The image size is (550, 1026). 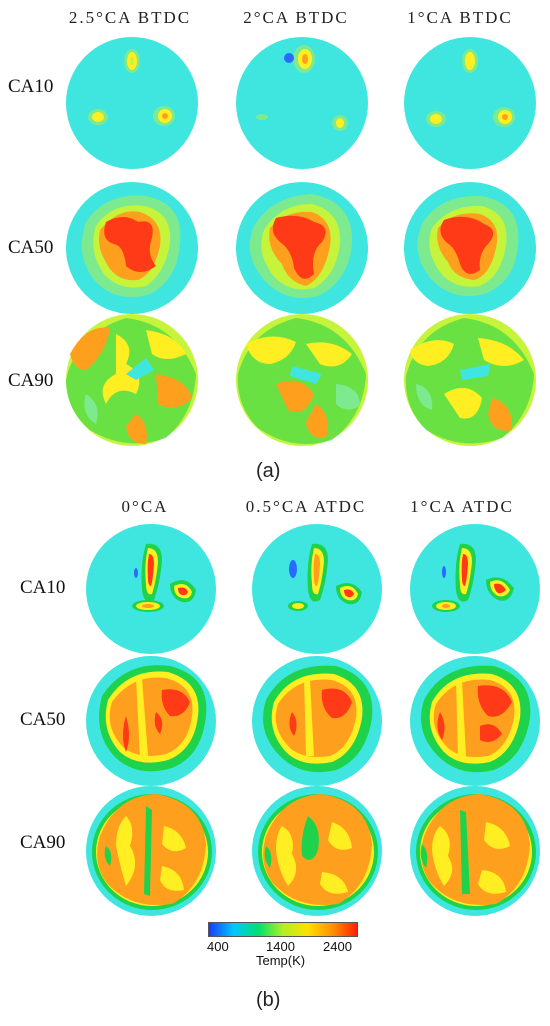 What do you see at coordinates (302, 380) in the screenshot?
I see `contour-a-ca90-2btdc` at bounding box center [302, 380].